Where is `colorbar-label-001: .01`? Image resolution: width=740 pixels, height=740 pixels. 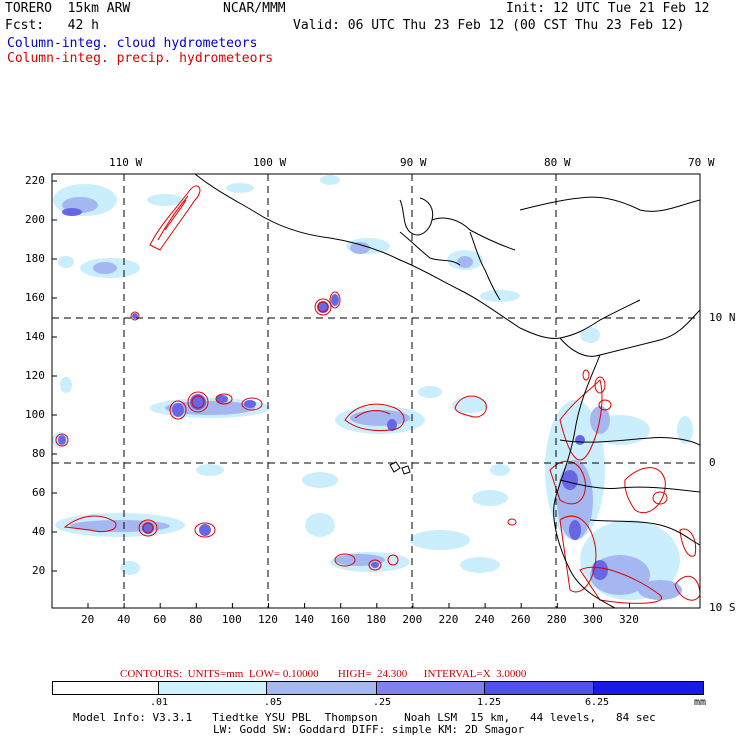
colorbar-label-001: .01 is located at coordinates (159, 702).